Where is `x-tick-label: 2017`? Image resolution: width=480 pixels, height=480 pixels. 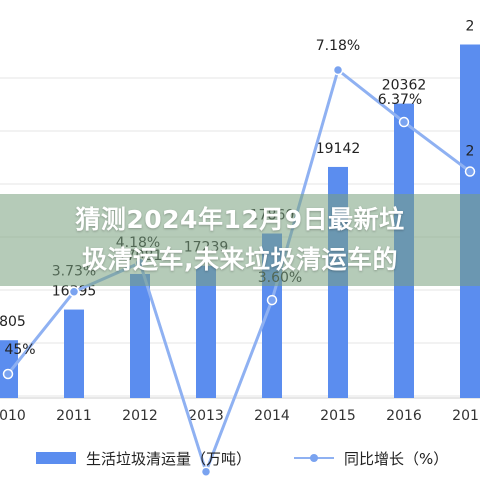
x-tick-label: 2017 is located at coordinates (466, 416).